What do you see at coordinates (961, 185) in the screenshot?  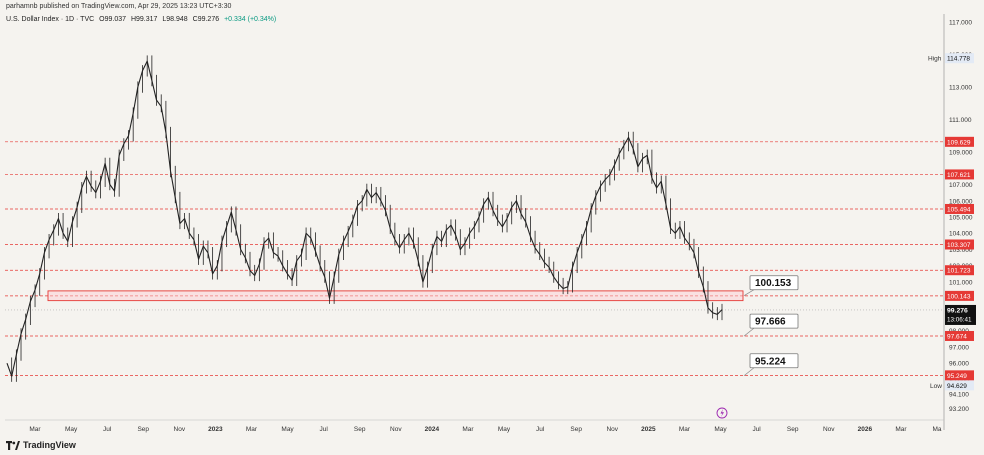 I see `y-tick-label: 107.000` at bounding box center [961, 185].